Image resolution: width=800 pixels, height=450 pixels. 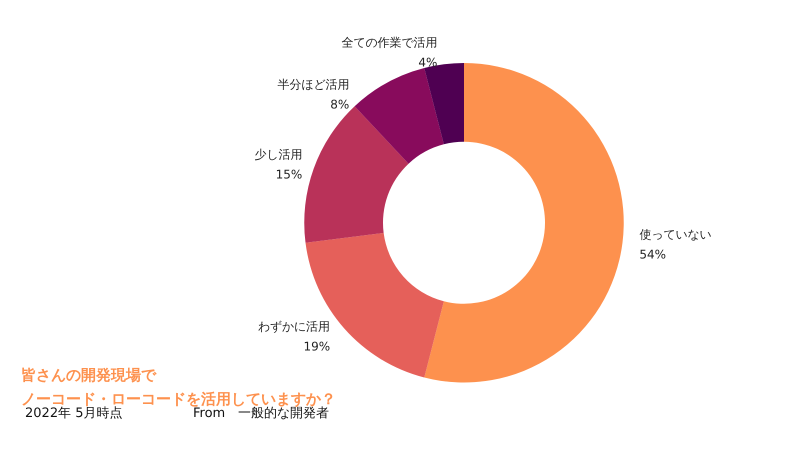 What do you see at coordinates (675, 234) in the screenshot?
I see `slice-label: 使っていない` at bounding box center [675, 234].